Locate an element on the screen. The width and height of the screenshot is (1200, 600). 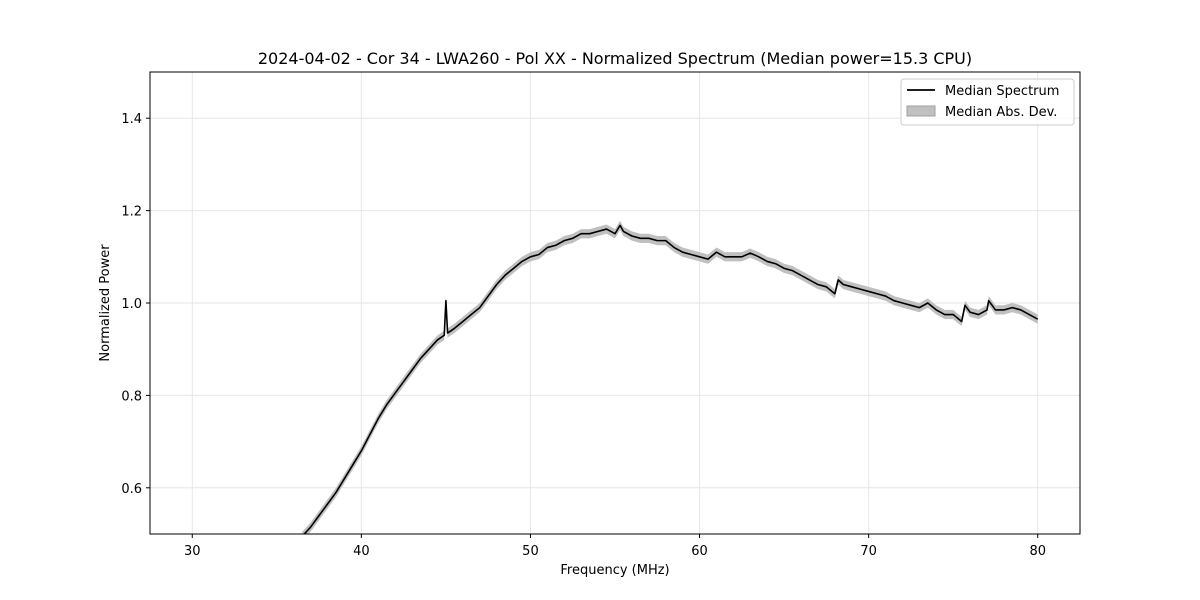
x-tick-label: 80 is located at coordinates (1037, 551).